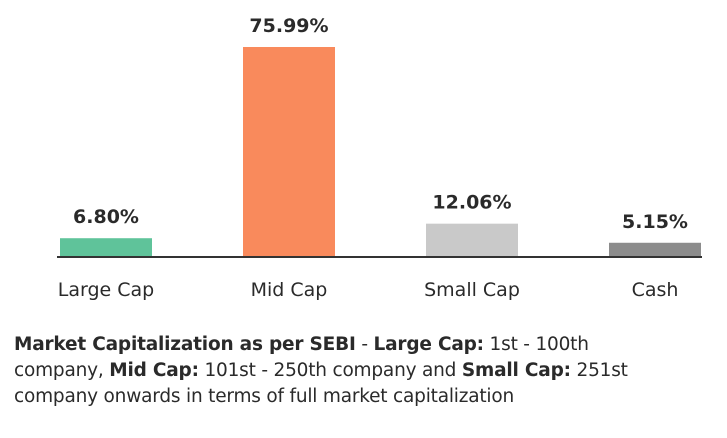 The height and width of the screenshot is (438, 727). What do you see at coordinates (288, 26) in the screenshot?
I see `data-label-mid-cap: 75.99%` at bounding box center [288, 26].